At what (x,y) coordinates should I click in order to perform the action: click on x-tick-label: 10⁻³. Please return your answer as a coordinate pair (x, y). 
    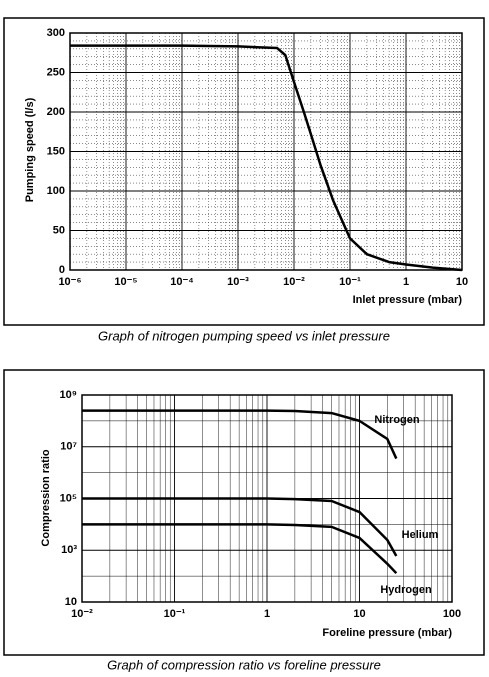
    Looking at the image, I should click on (238, 282).